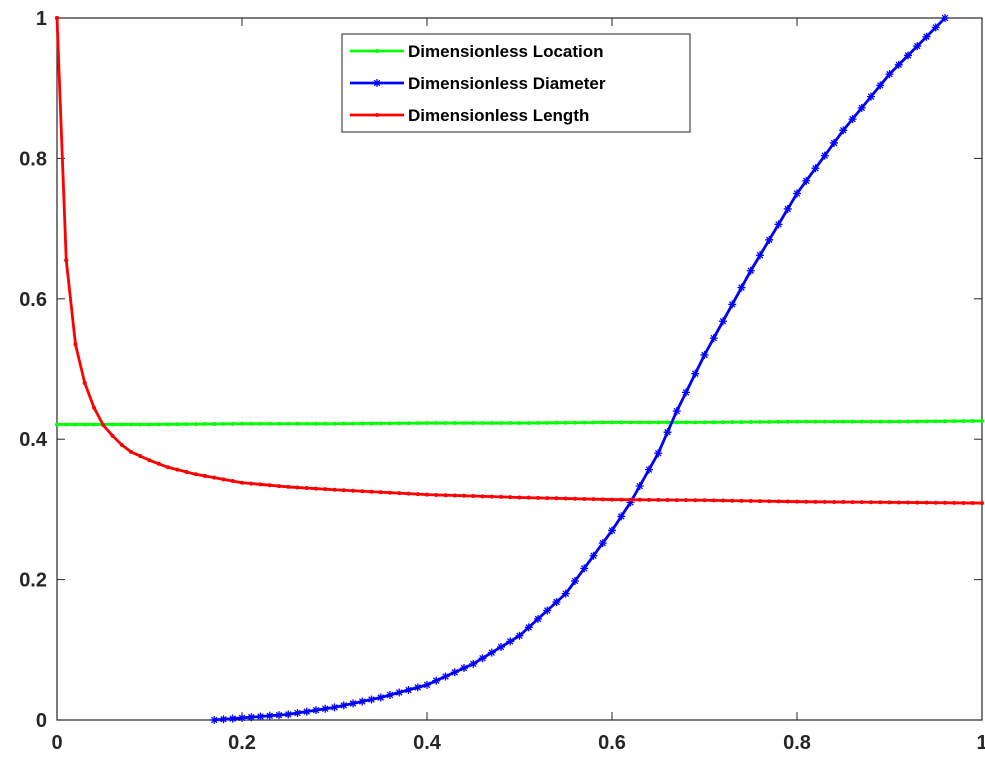 This screenshot has height=761, width=985. What do you see at coordinates (56, 743) in the screenshot?
I see `x-tick-label: 0` at bounding box center [56, 743].